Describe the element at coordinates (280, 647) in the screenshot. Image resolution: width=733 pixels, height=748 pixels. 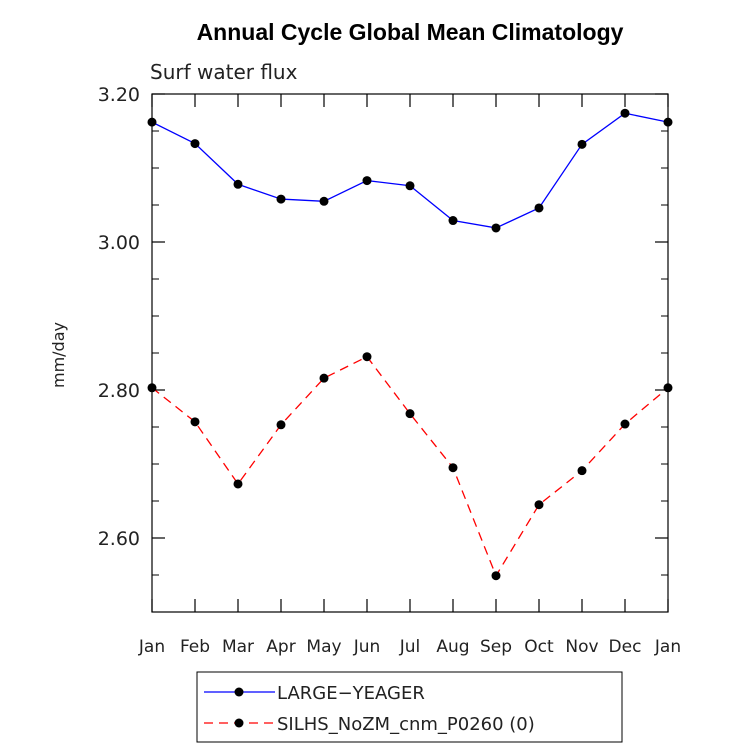
I see `x-tick-label: Apr` at that location.